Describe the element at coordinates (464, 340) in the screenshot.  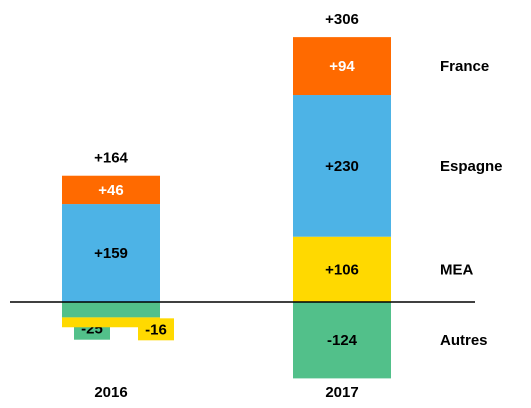
I see `legend-label: Autres` at that location.